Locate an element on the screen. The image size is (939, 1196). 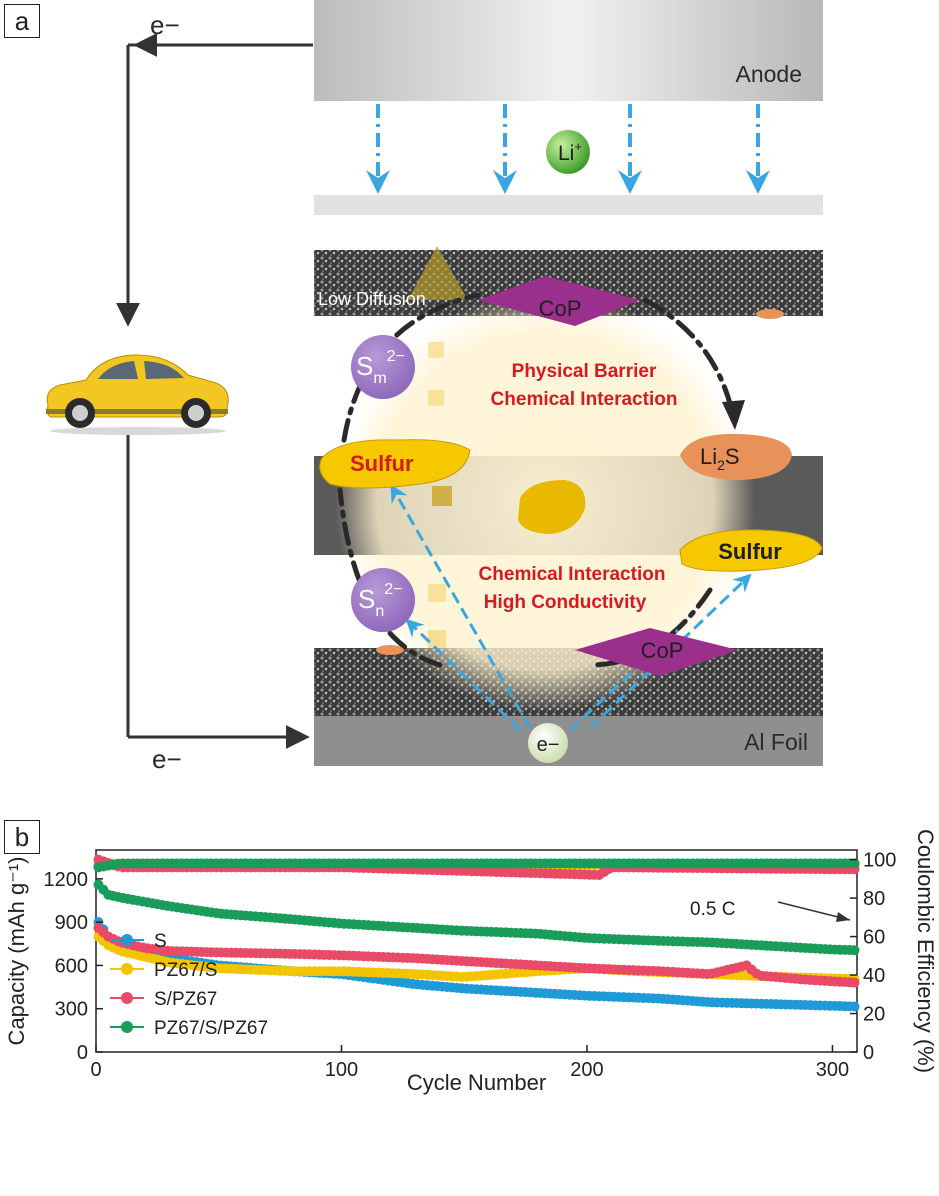
rate-annotation: 0.5 C is located at coordinates (712, 909).